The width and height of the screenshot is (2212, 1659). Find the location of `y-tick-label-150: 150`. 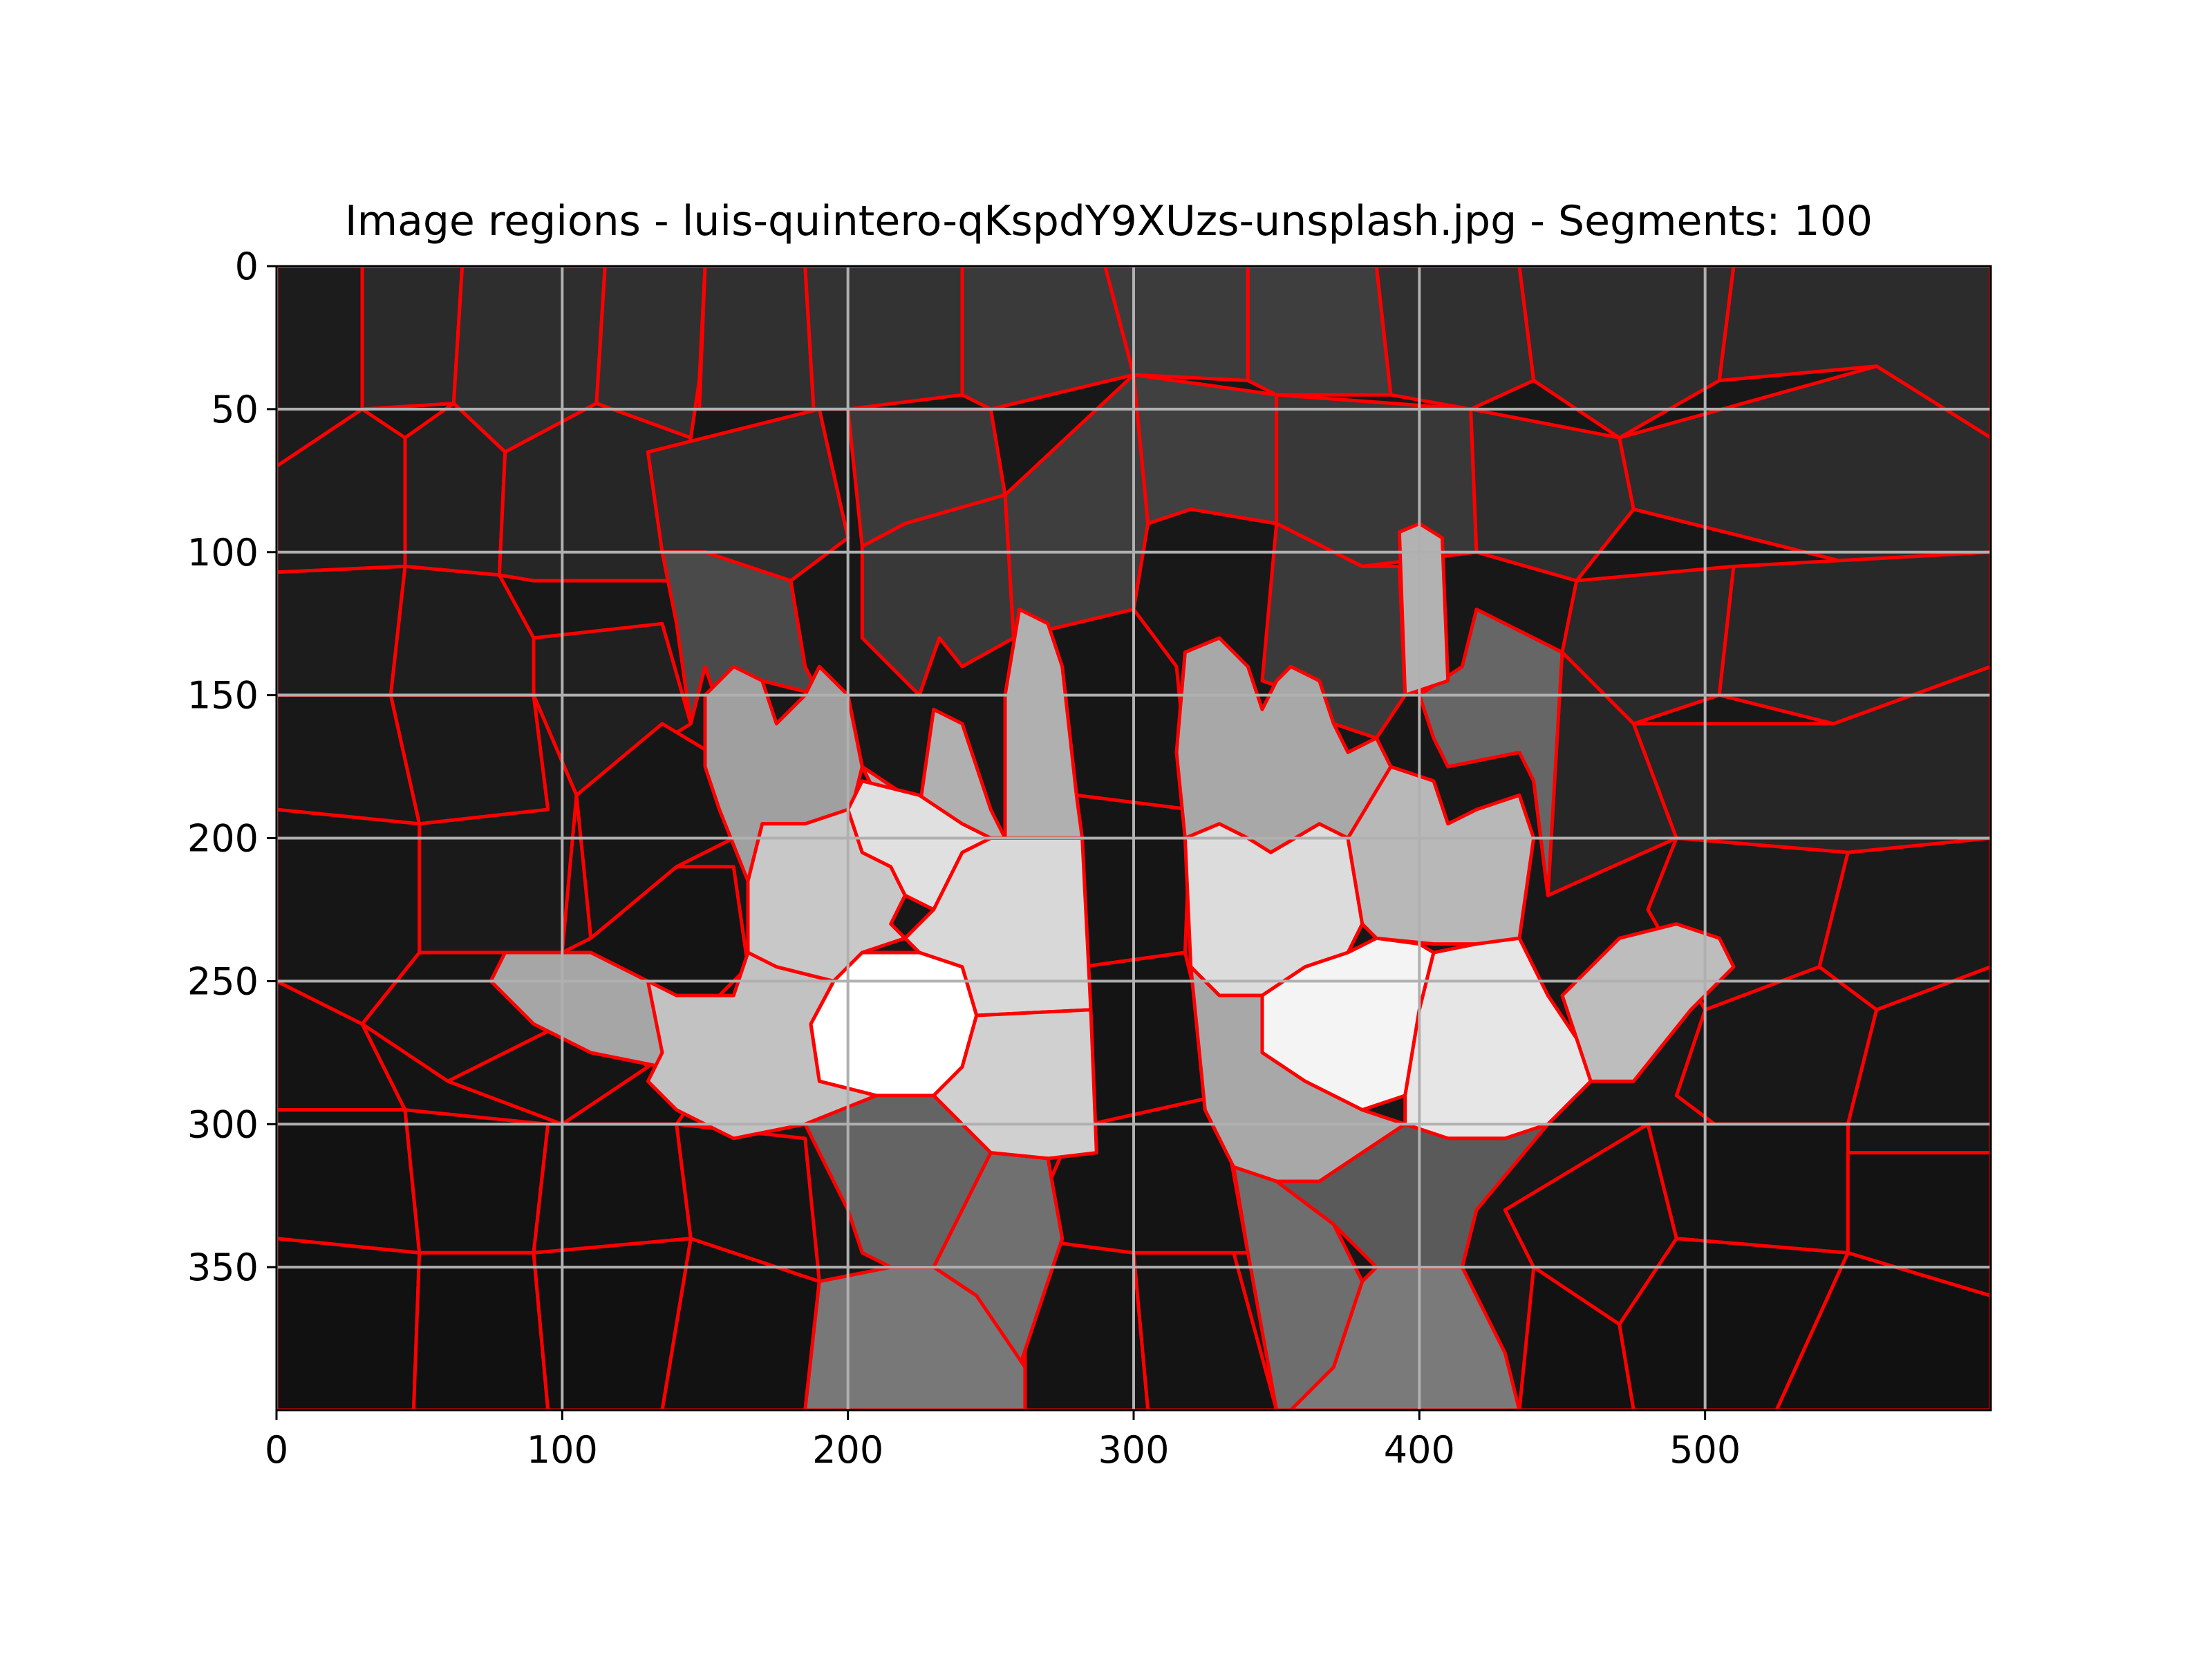

y-tick-label-150: 150 is located at coordinates (223, 696).